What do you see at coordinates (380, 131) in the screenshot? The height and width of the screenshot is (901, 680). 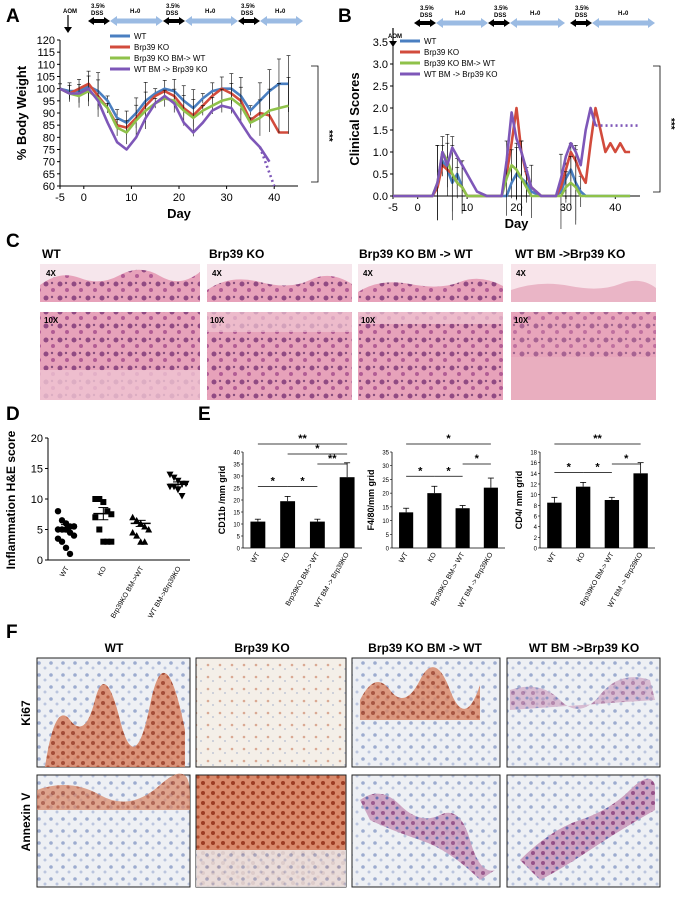 I see `y-tick-label: 1.5` at bounding box center [380, 131].